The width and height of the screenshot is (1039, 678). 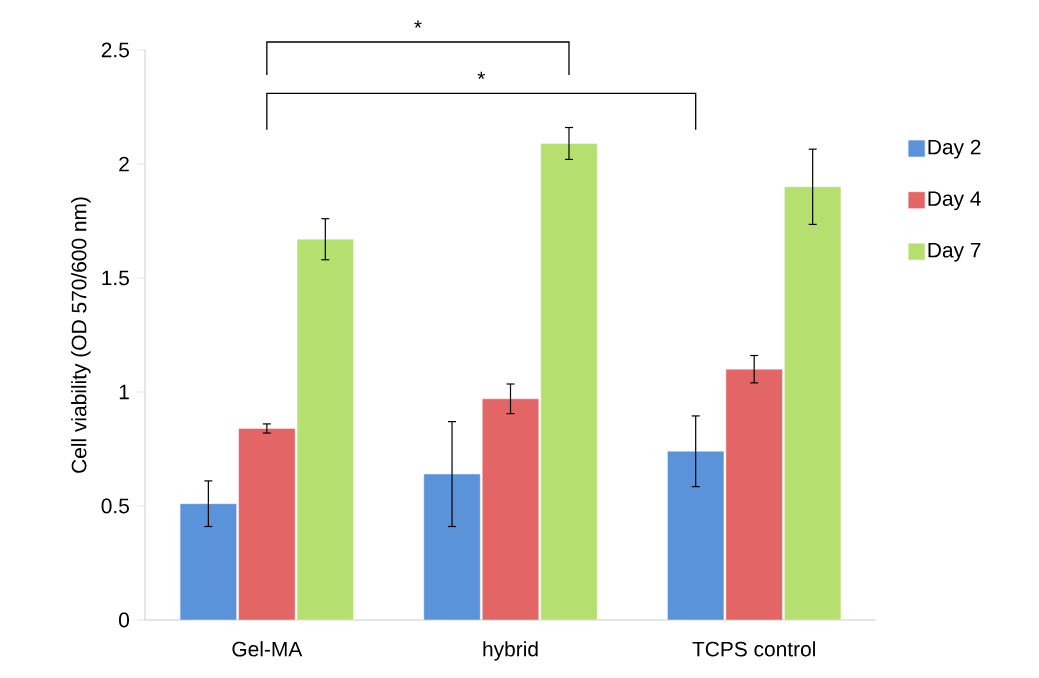 I want to click on y-tick-label: 2.5, so click(x=115, y=50).